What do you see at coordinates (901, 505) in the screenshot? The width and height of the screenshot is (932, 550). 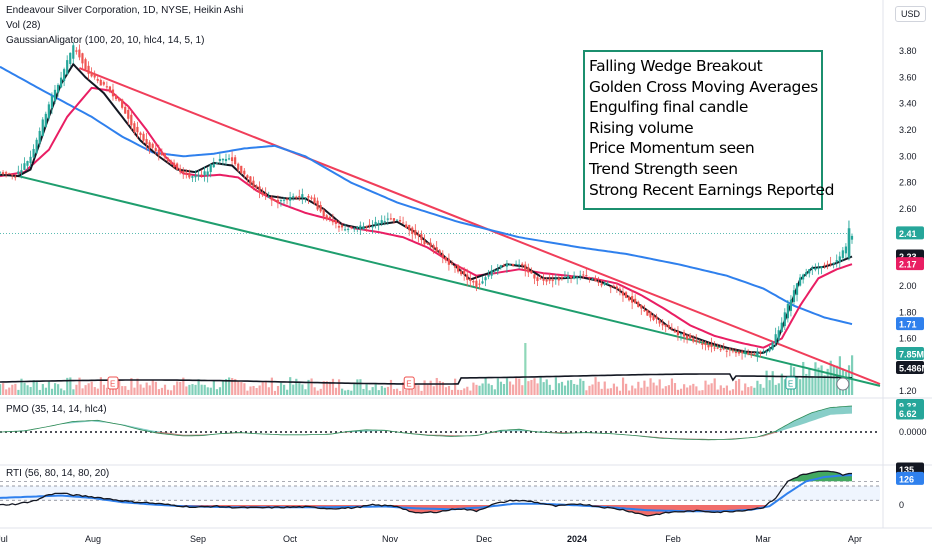 I see `rti-zero-label: 0` at bounding box center [901, 505].